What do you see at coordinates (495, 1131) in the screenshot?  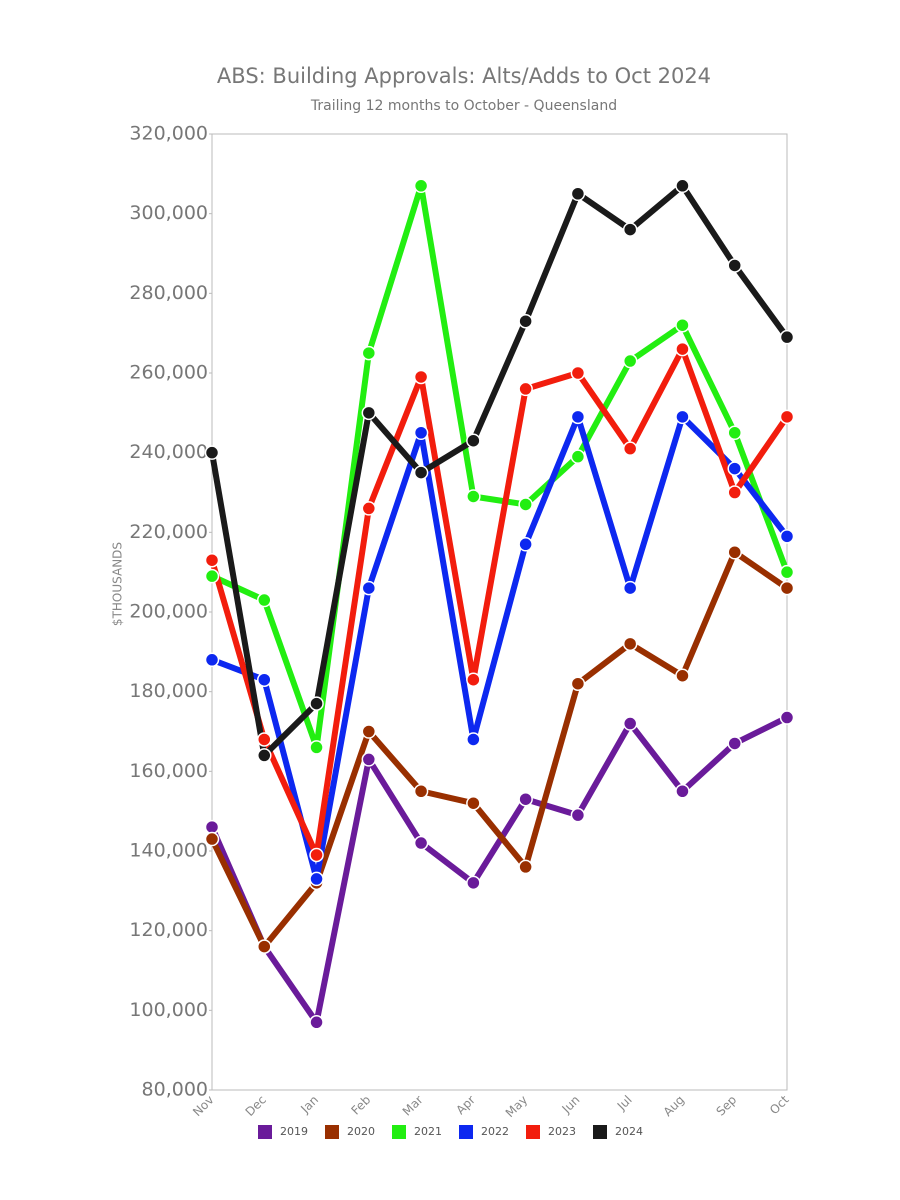 I see `legend-label: 2022` at bounding box center [495, 1131].